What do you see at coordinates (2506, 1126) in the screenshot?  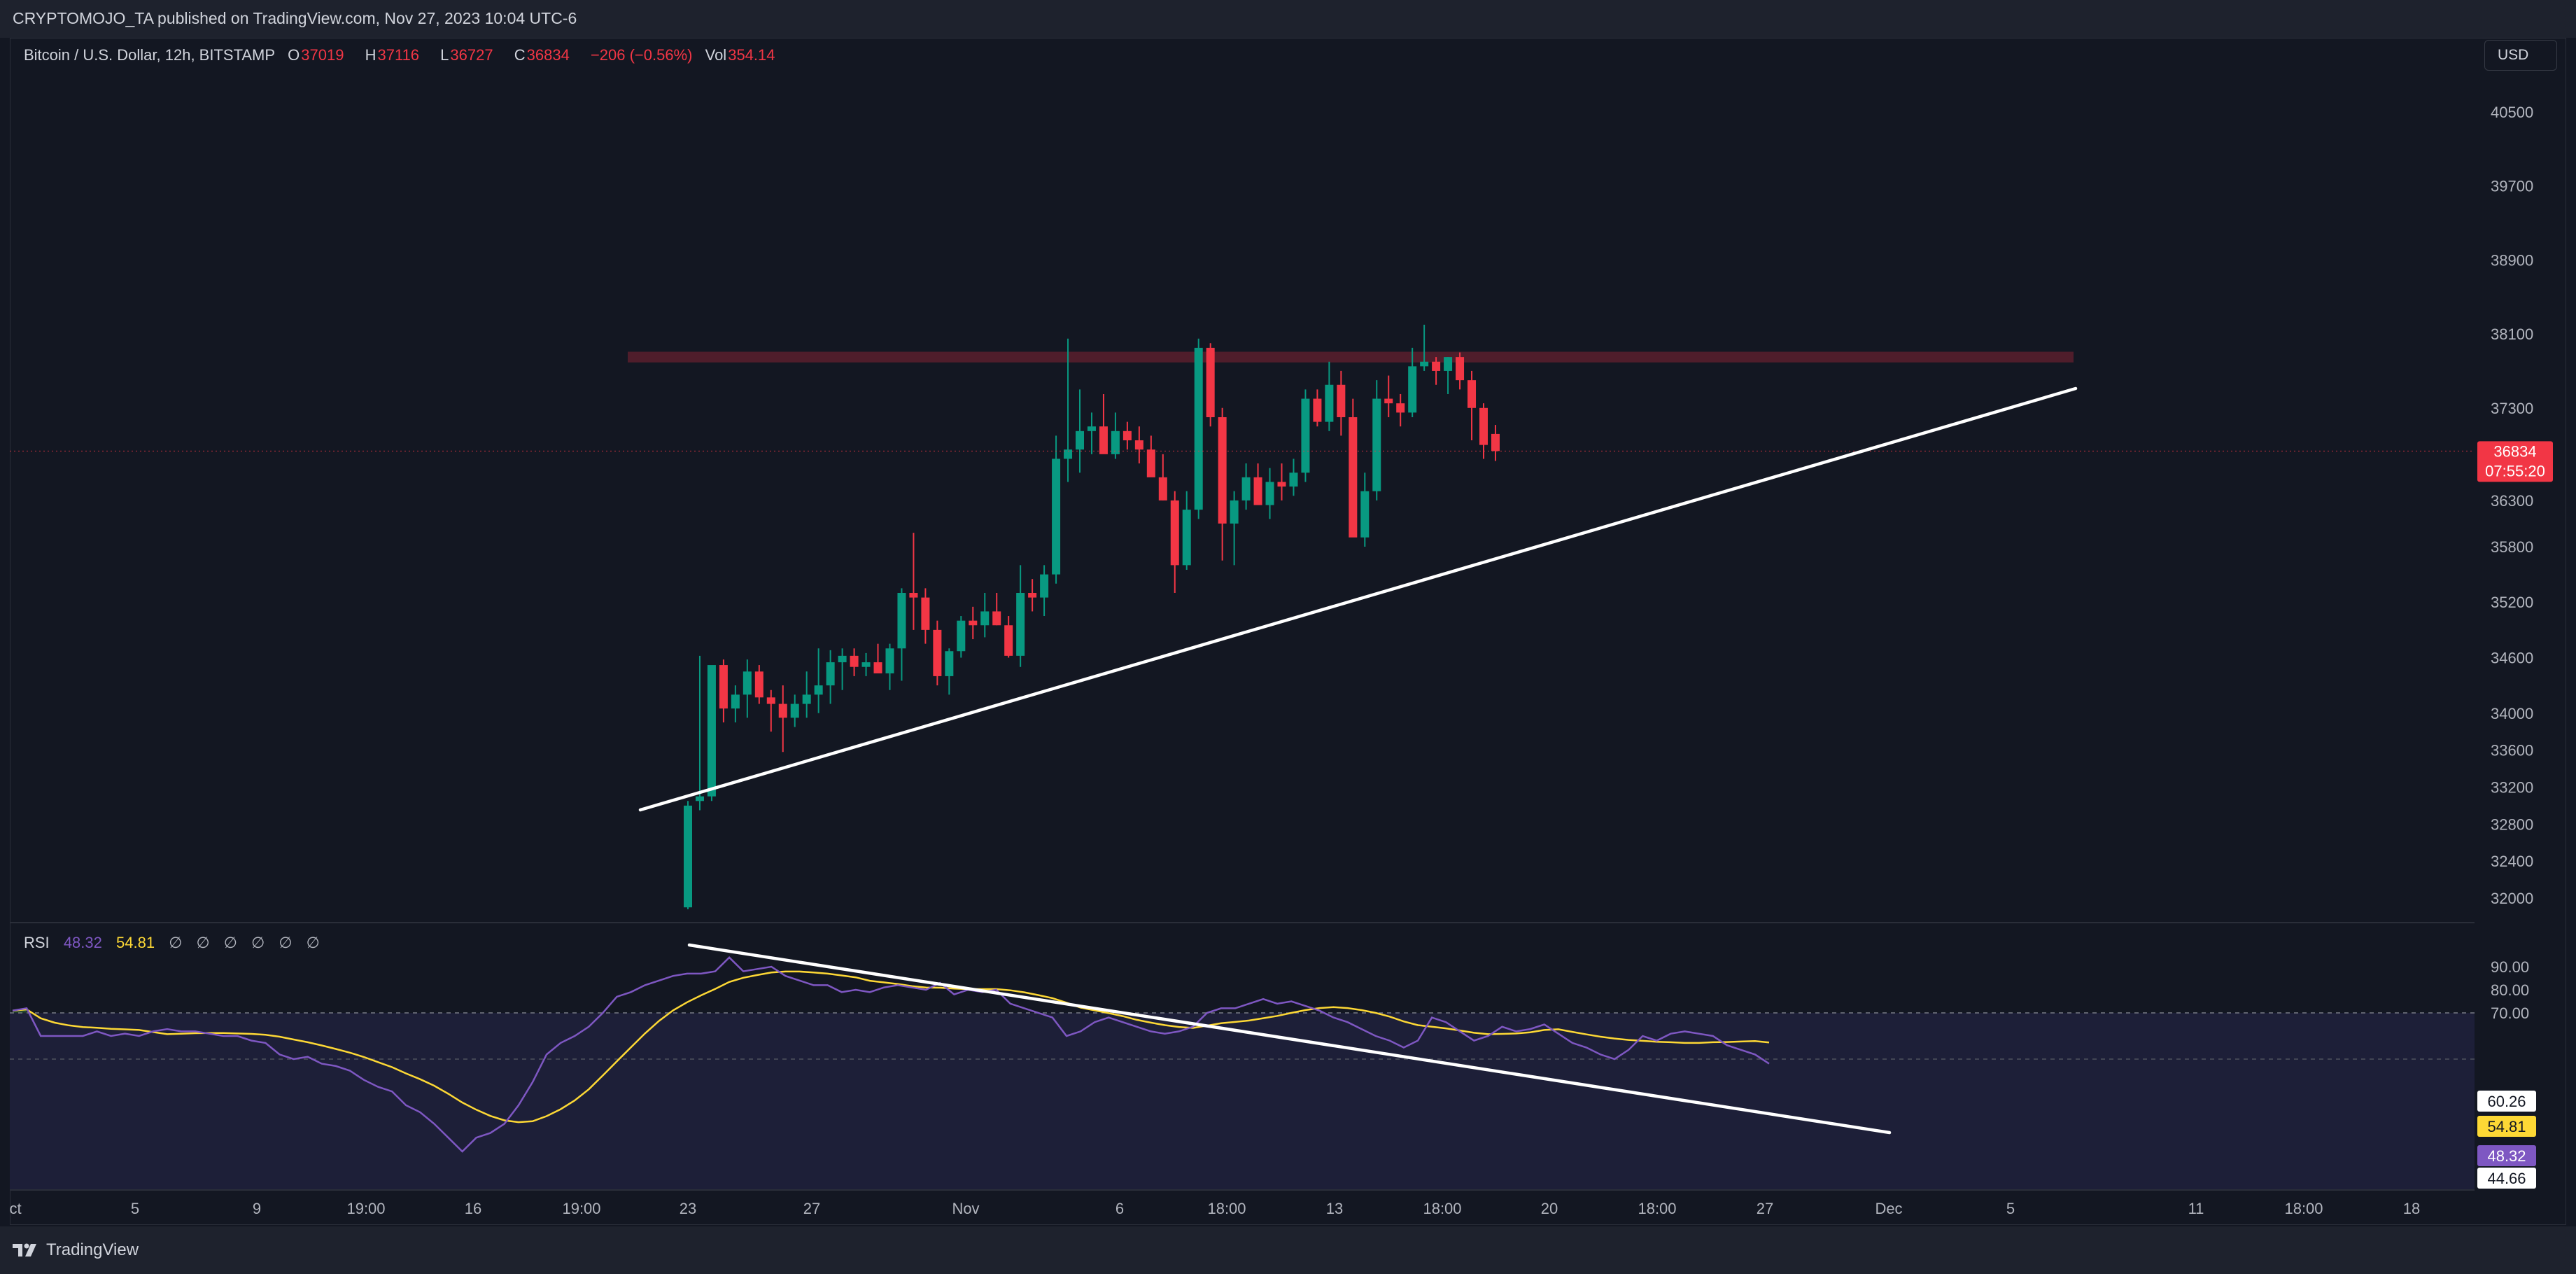 I see `rsi-ma-tag-text: 54.81` at bounding box center [2506, 1126].